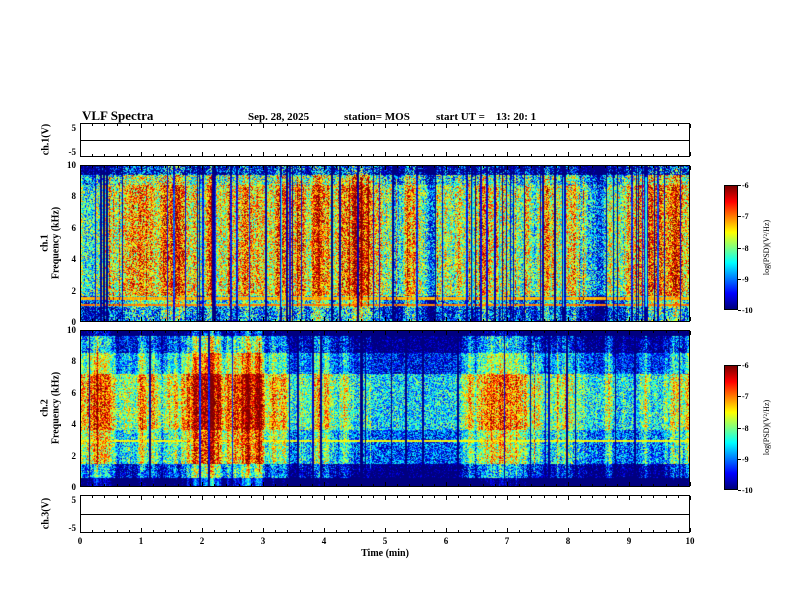 This screenshot has height=612, width=792. Describe the element at coordinates (745, 217) in the screenshot. I see `colorbar-tick-label: -7` at that location.